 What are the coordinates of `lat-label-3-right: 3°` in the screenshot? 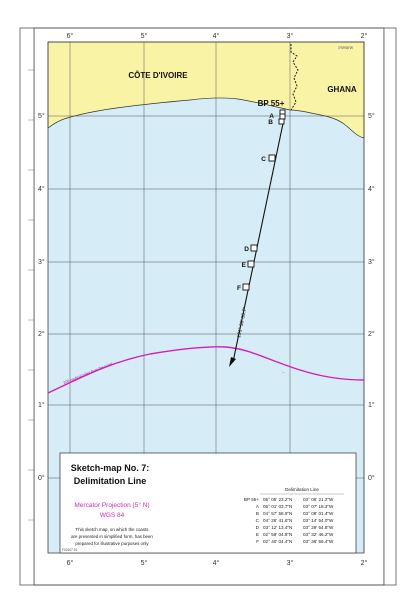 It's located at (371, 262).